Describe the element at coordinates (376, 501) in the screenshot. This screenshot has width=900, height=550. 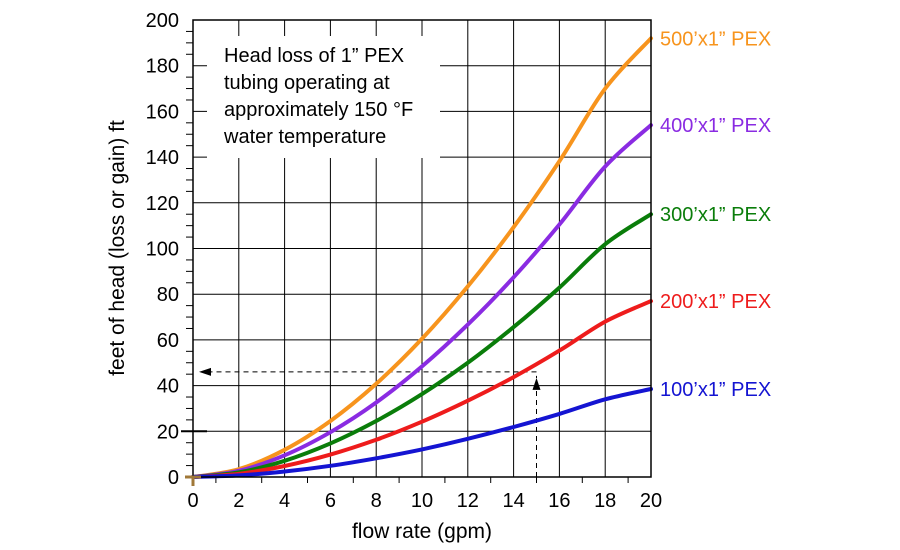
I see `x-tick-label-8: 8` at that location.